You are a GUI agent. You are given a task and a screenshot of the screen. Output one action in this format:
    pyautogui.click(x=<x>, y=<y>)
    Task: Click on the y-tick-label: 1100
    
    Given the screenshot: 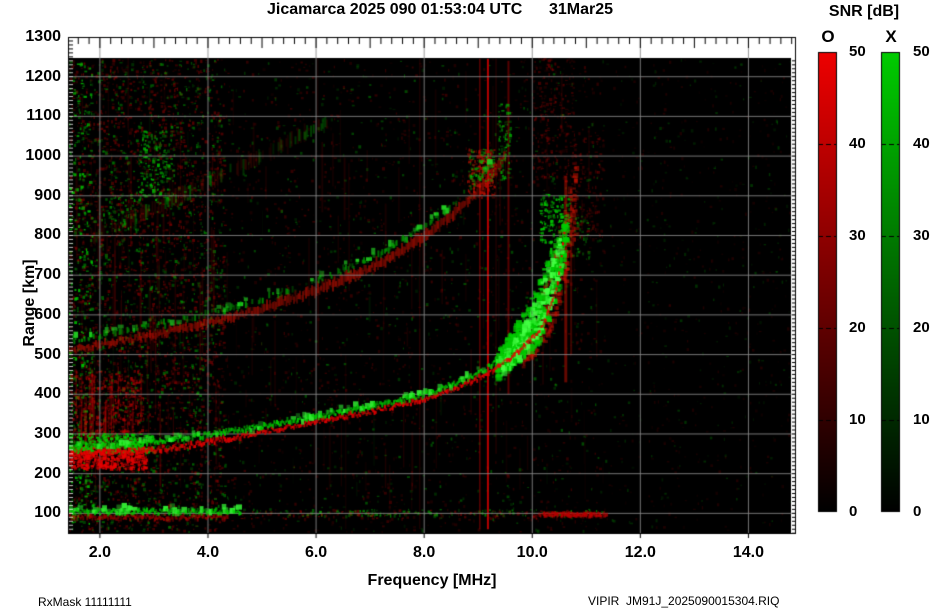 What is the action you would take?
    pyautogui.click(x=43, y=116)
    